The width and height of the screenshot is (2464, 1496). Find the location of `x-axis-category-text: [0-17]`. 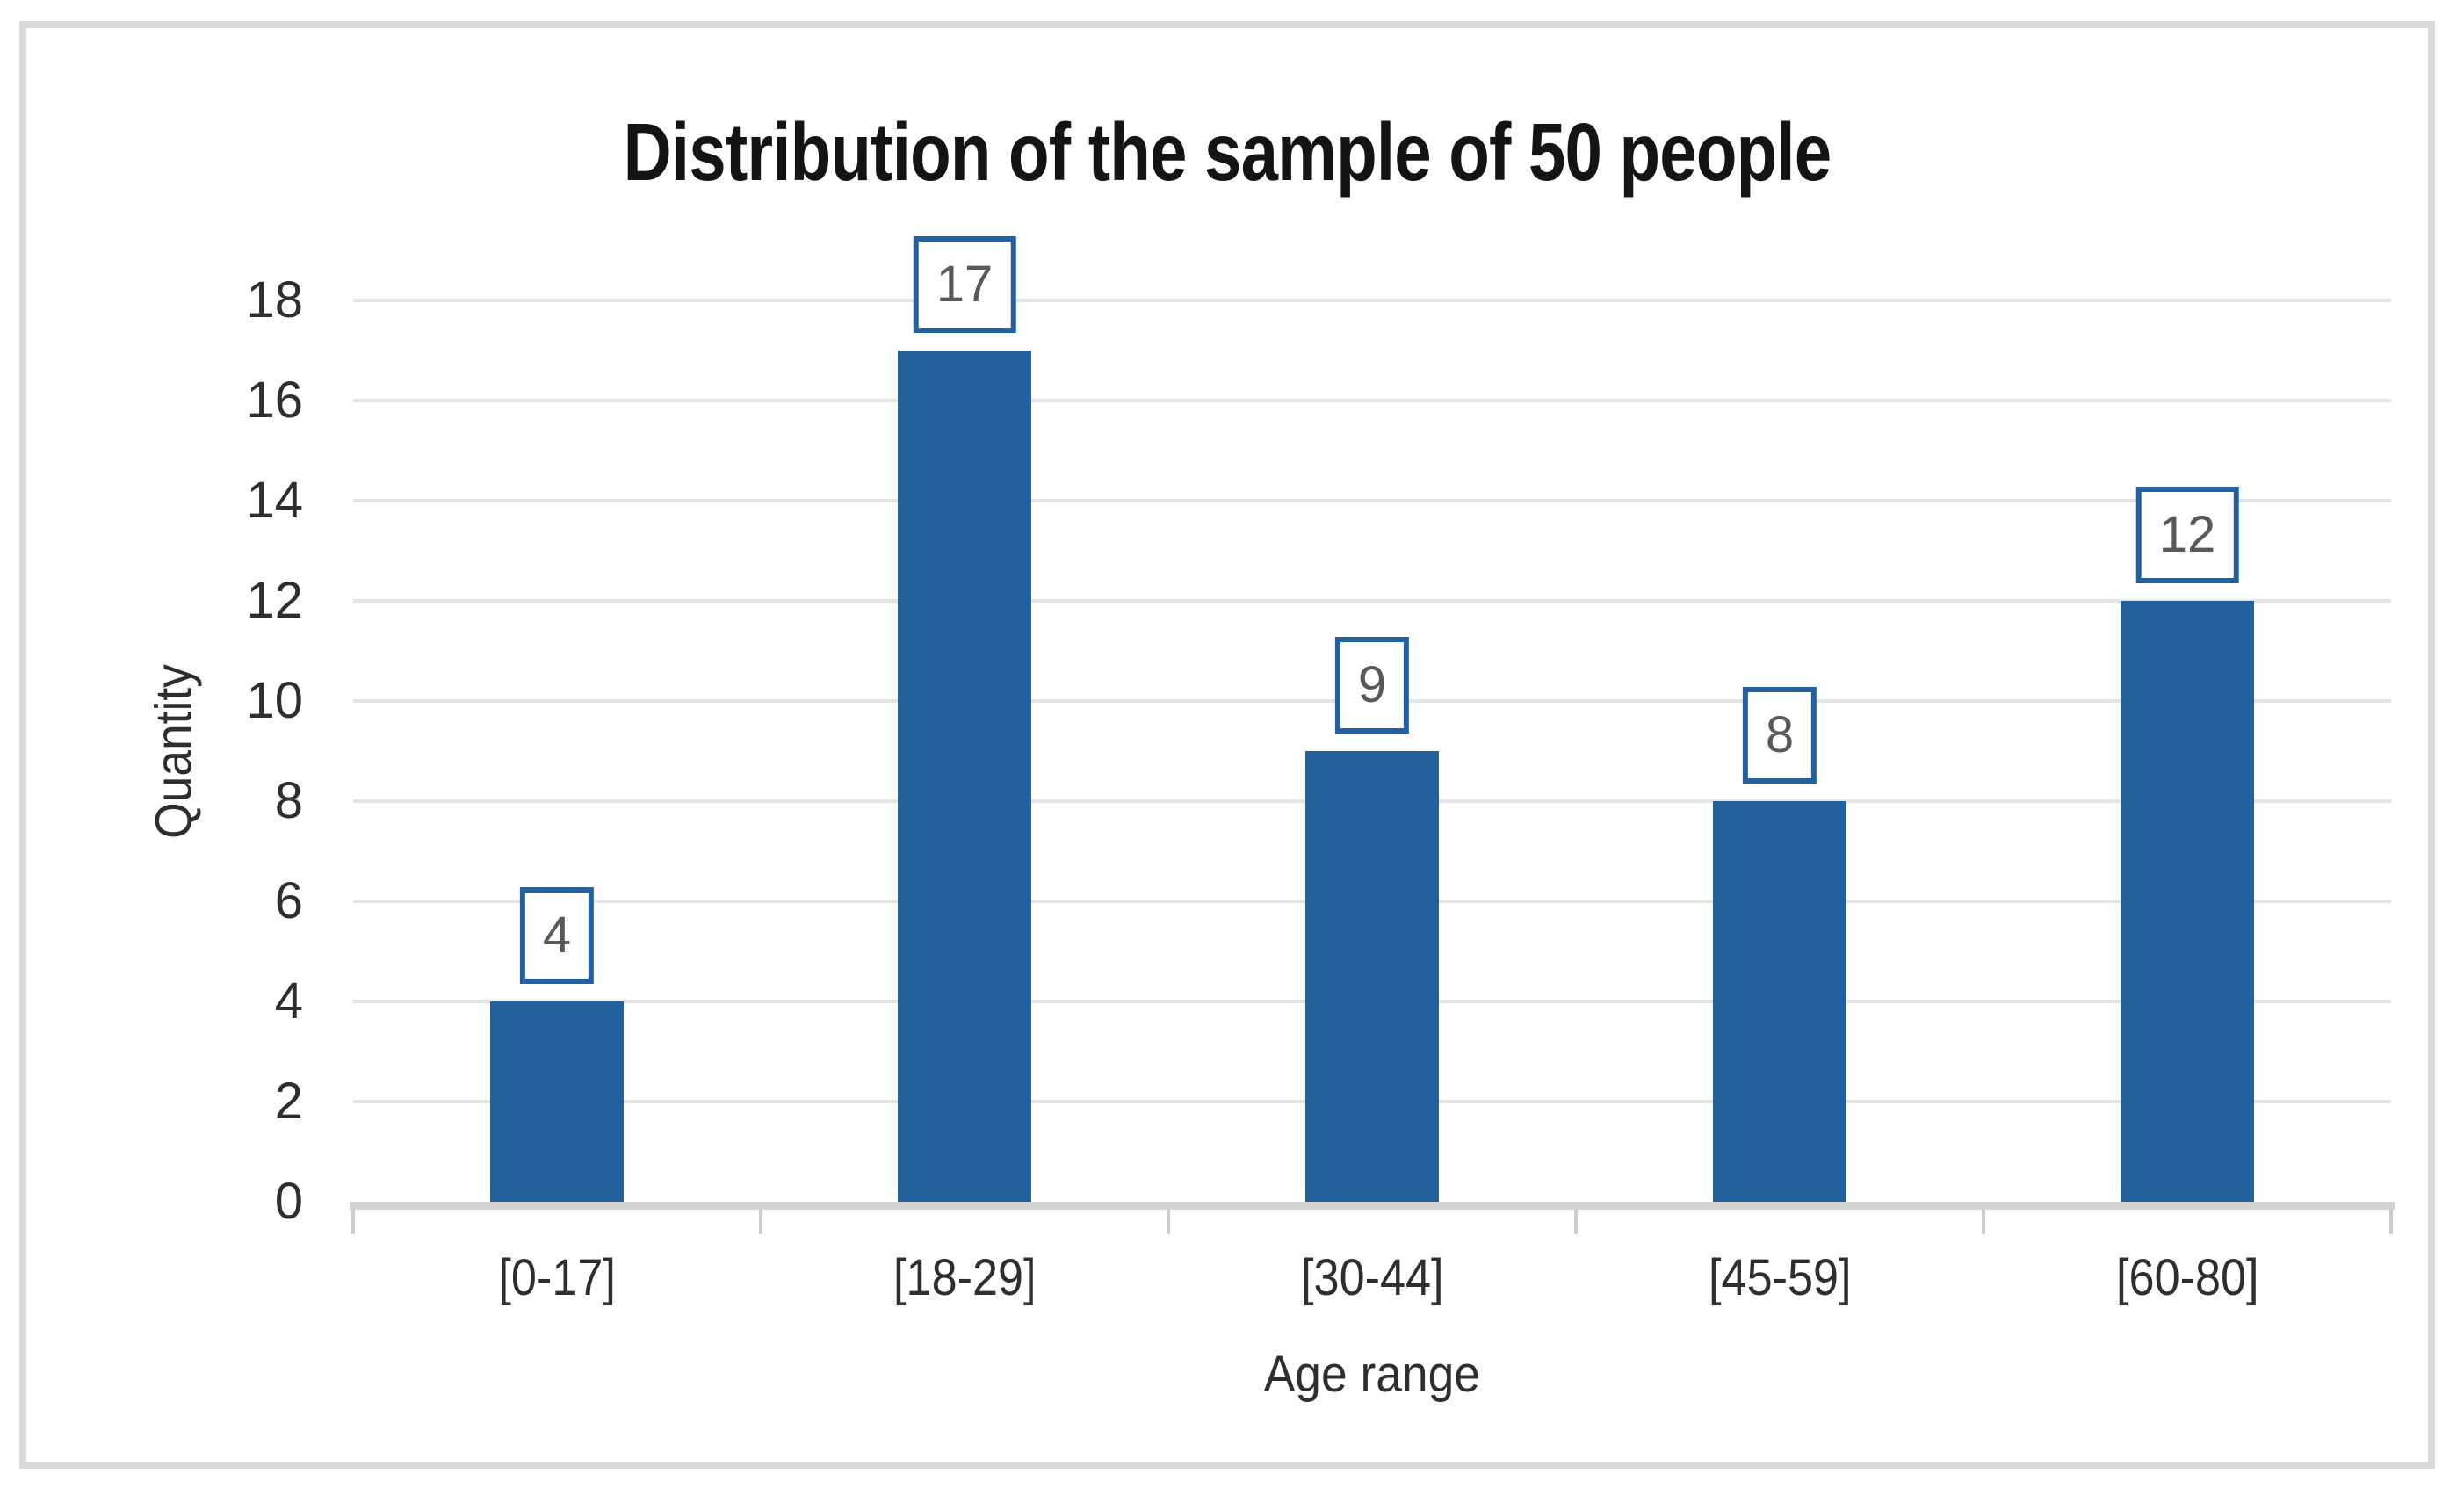

x-axis-category-text: [0-17] is located at coordinates (557, 1277).